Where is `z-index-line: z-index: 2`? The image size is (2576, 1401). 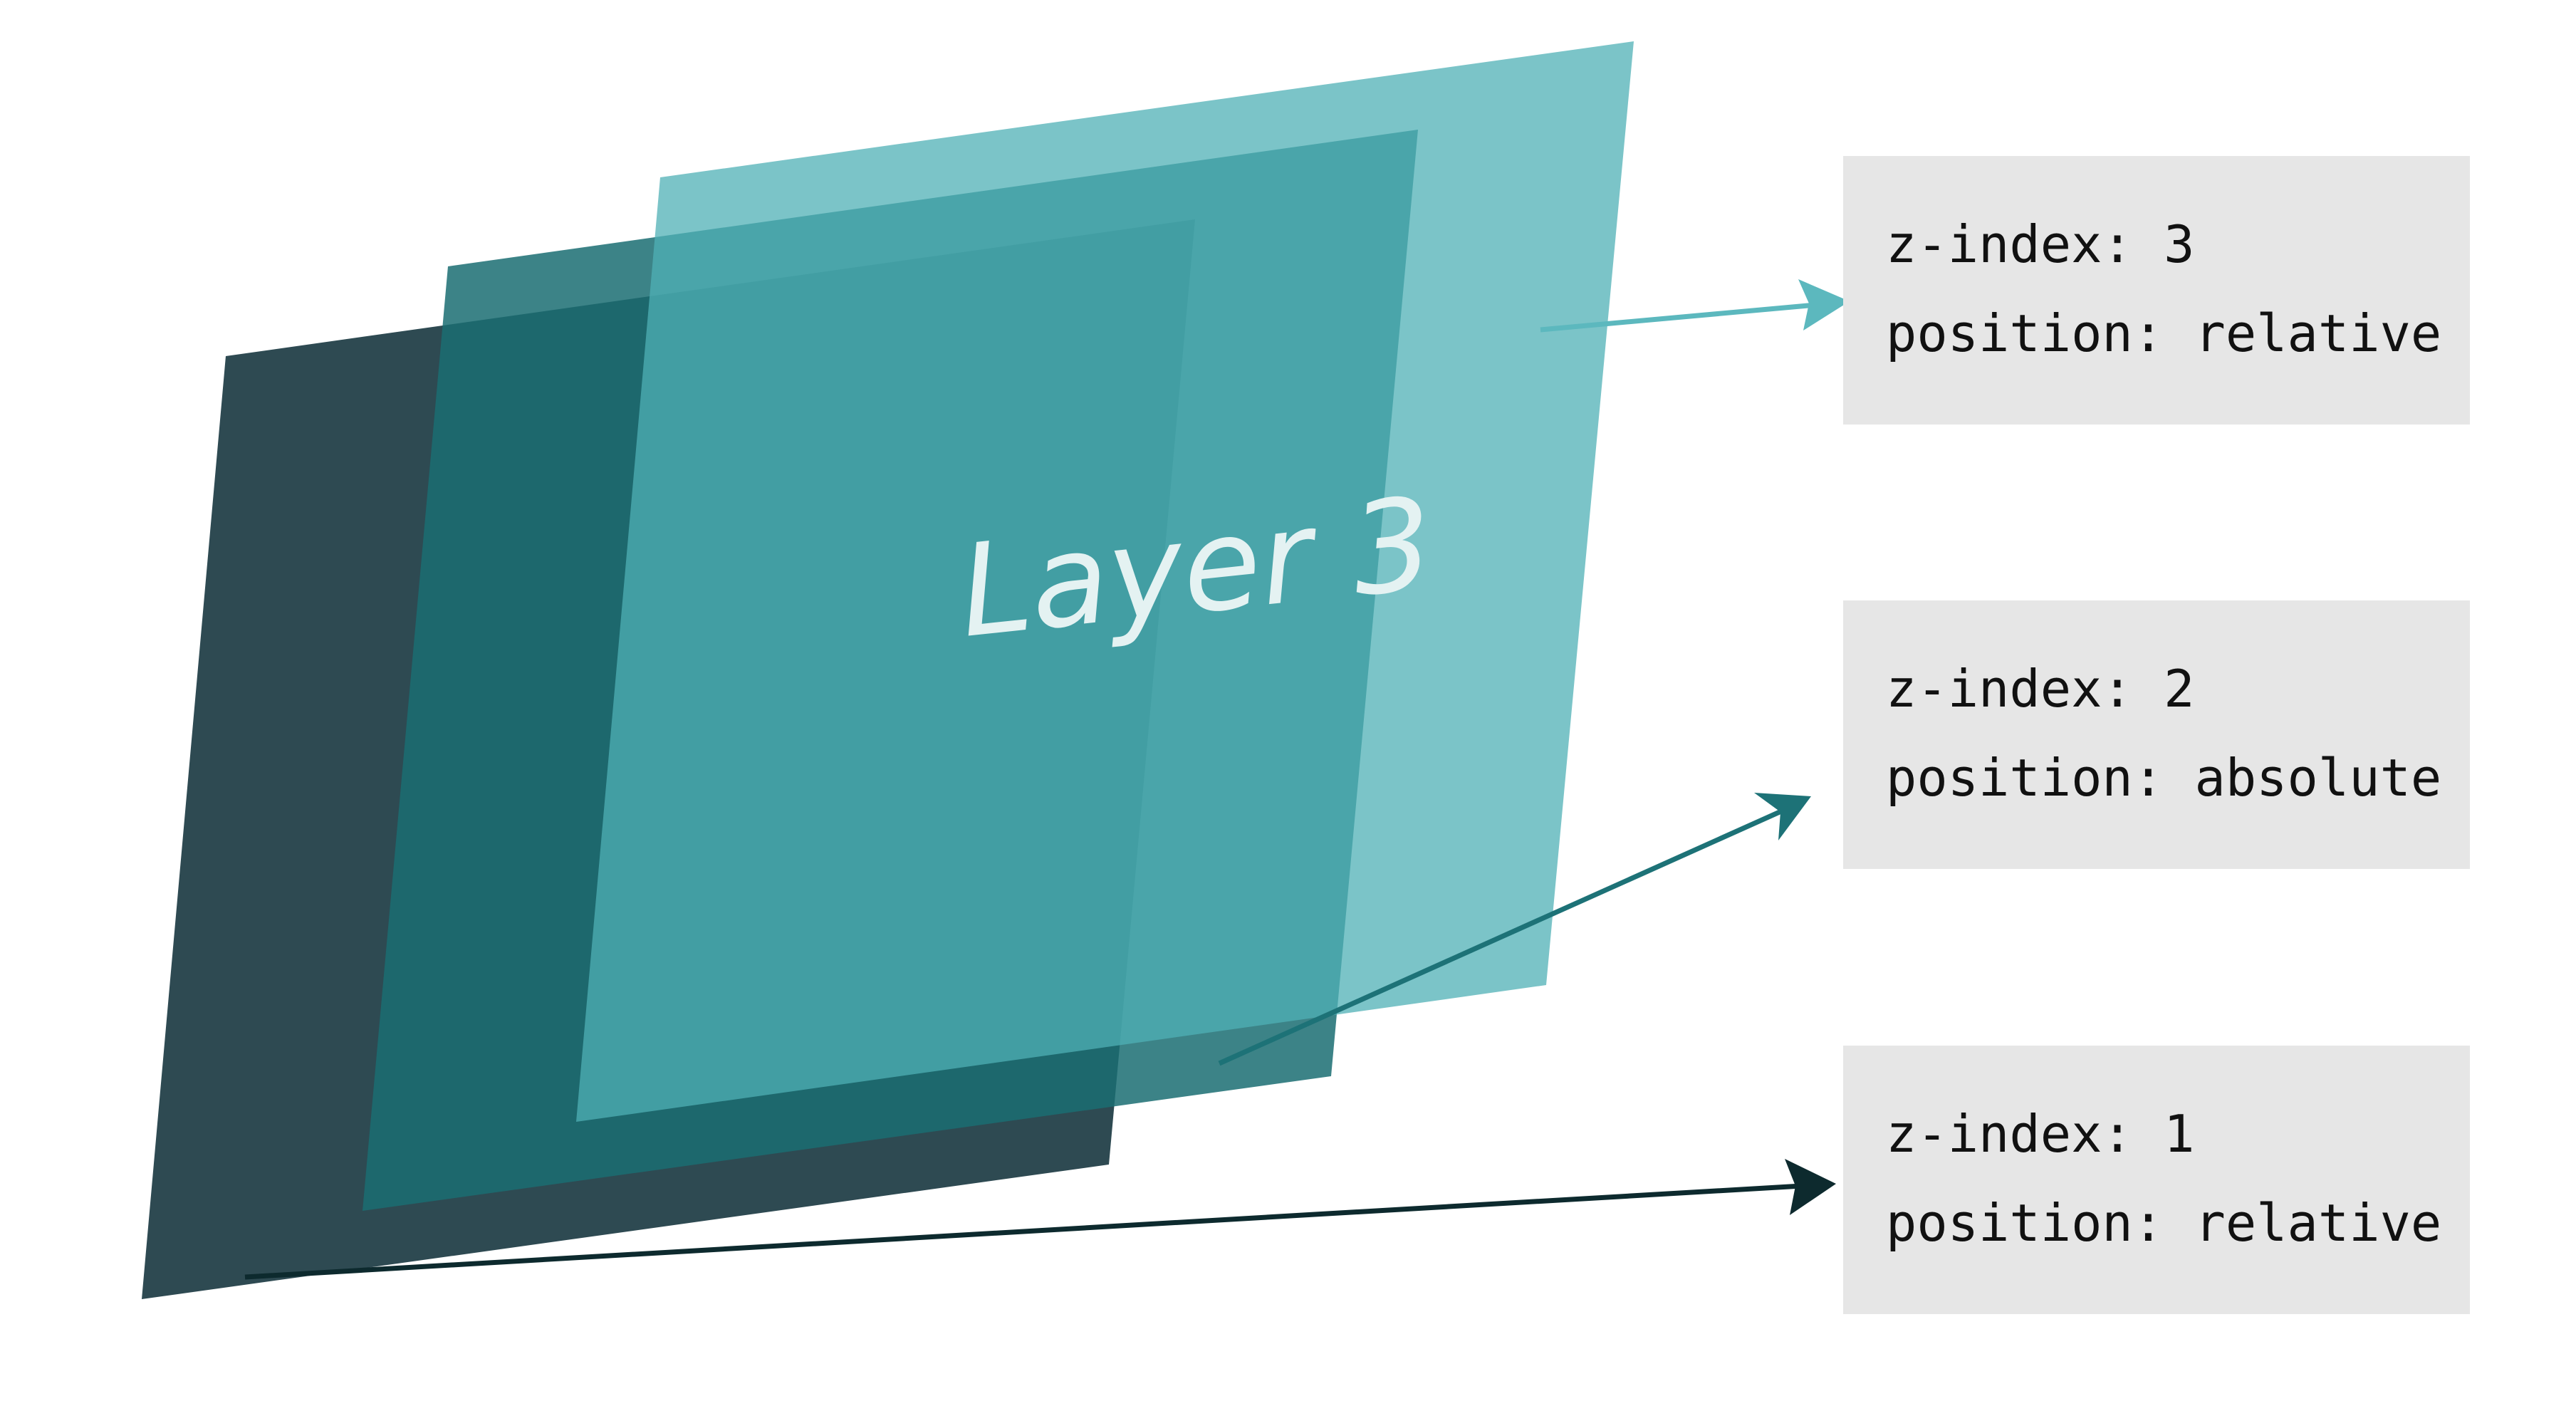
z-index-line: z-index: 2 is located at coordinates (2040, 689).